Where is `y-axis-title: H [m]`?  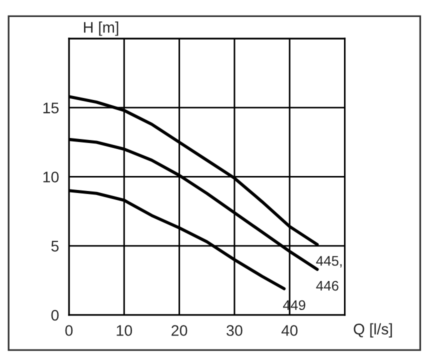 y-axis-title: H [m] is located at coordinates (101, 29).